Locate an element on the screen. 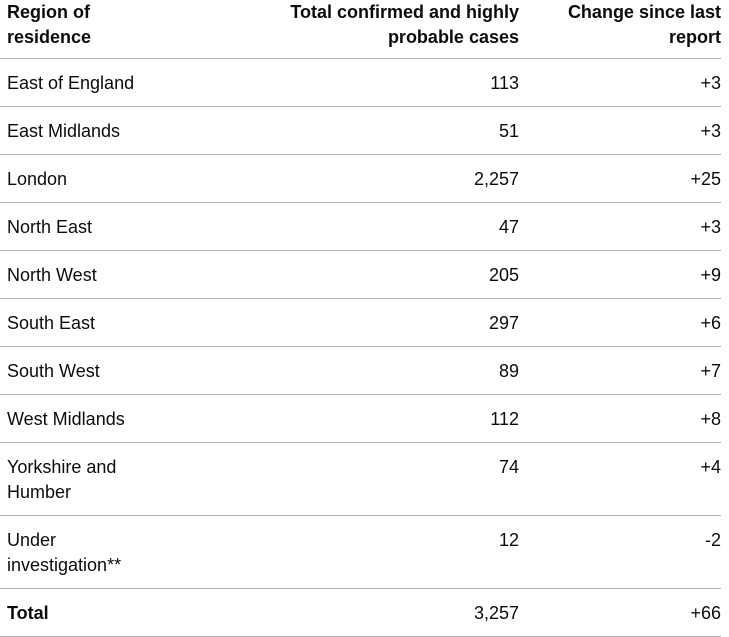 The width and height of the screenshot is (729, 637). total-cell: 12 is located at coordinates (358, 552).